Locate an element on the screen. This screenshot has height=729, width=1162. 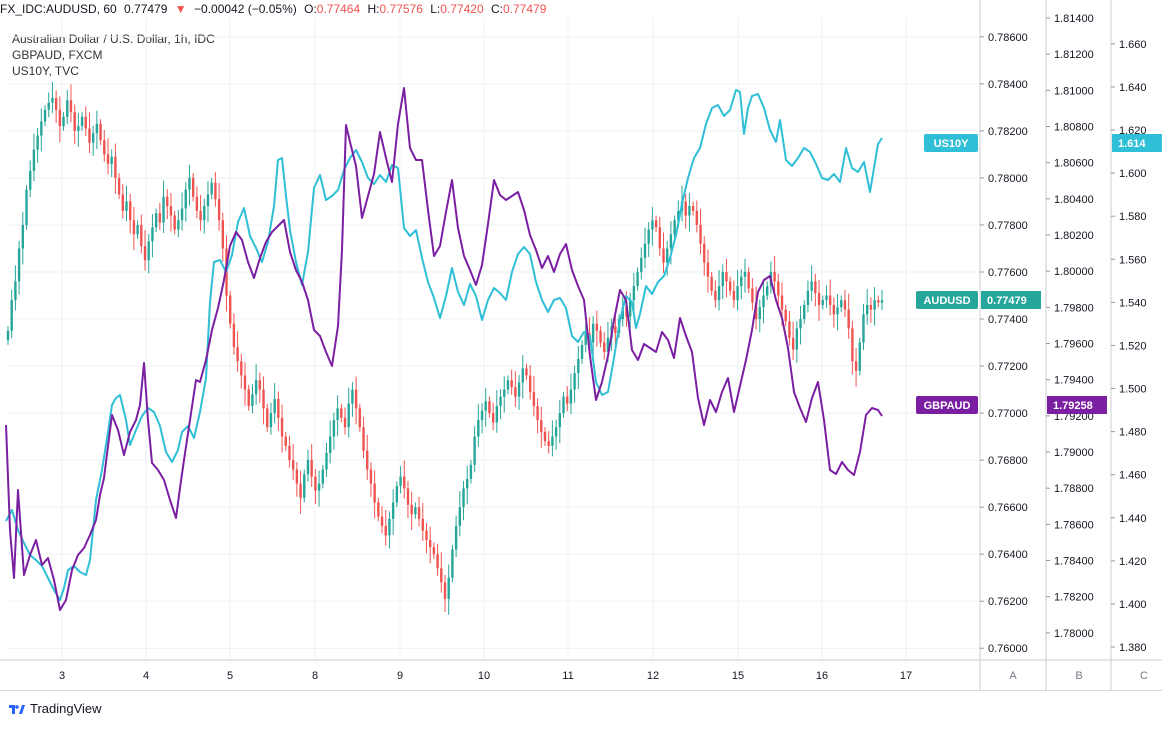
legend-overlay-gbpaud: GBPAUD, FXCM is located at coordinates (57, 55).